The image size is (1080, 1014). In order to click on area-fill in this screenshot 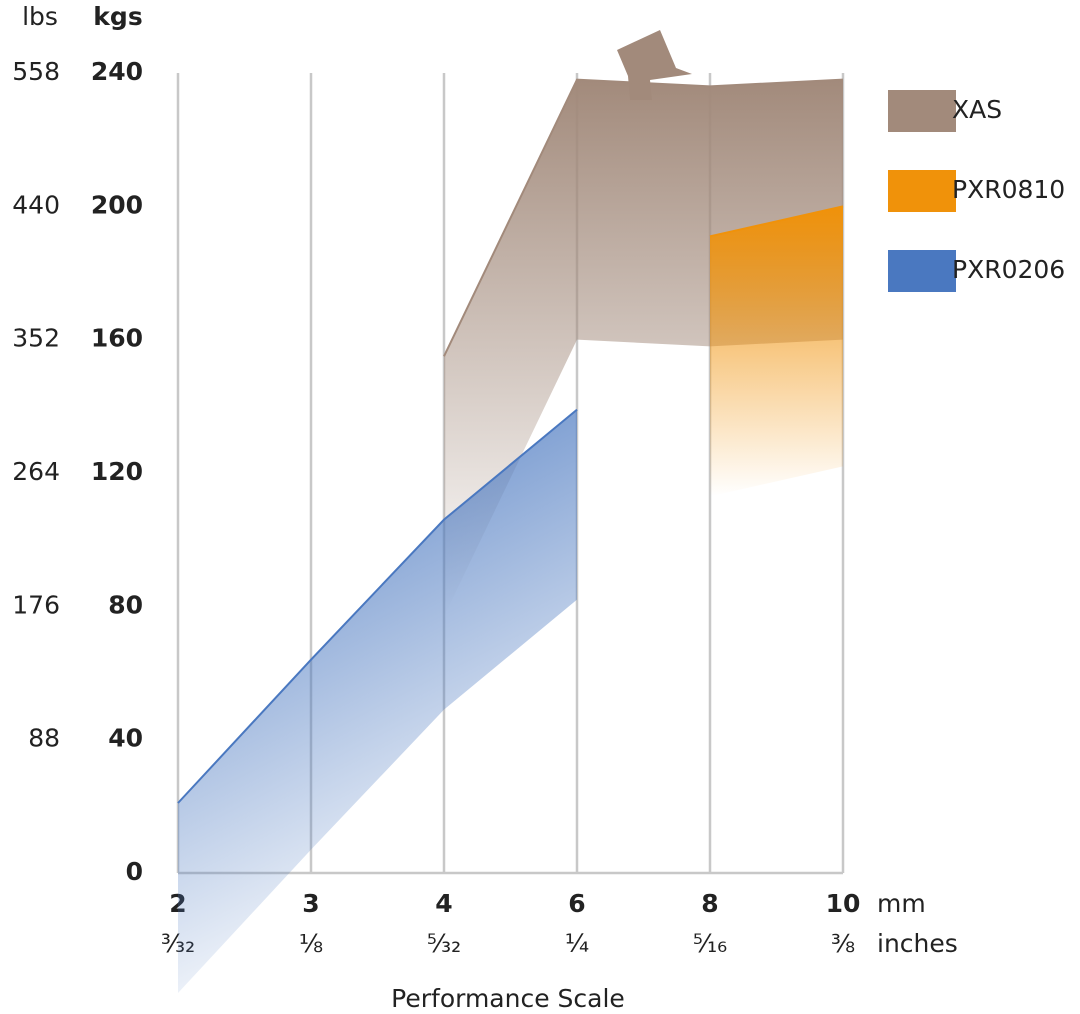, I will do `click(776, 351)`.